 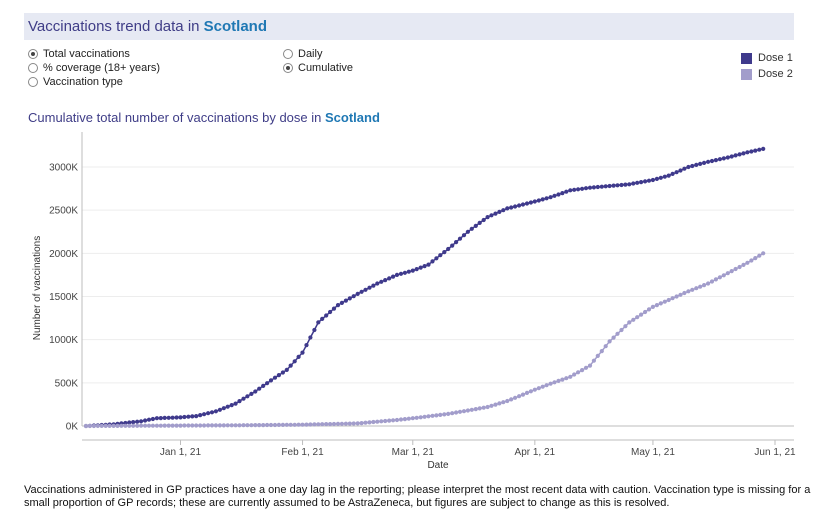 I want to click on radio-vaccination-type, so click(x=33, y=82).